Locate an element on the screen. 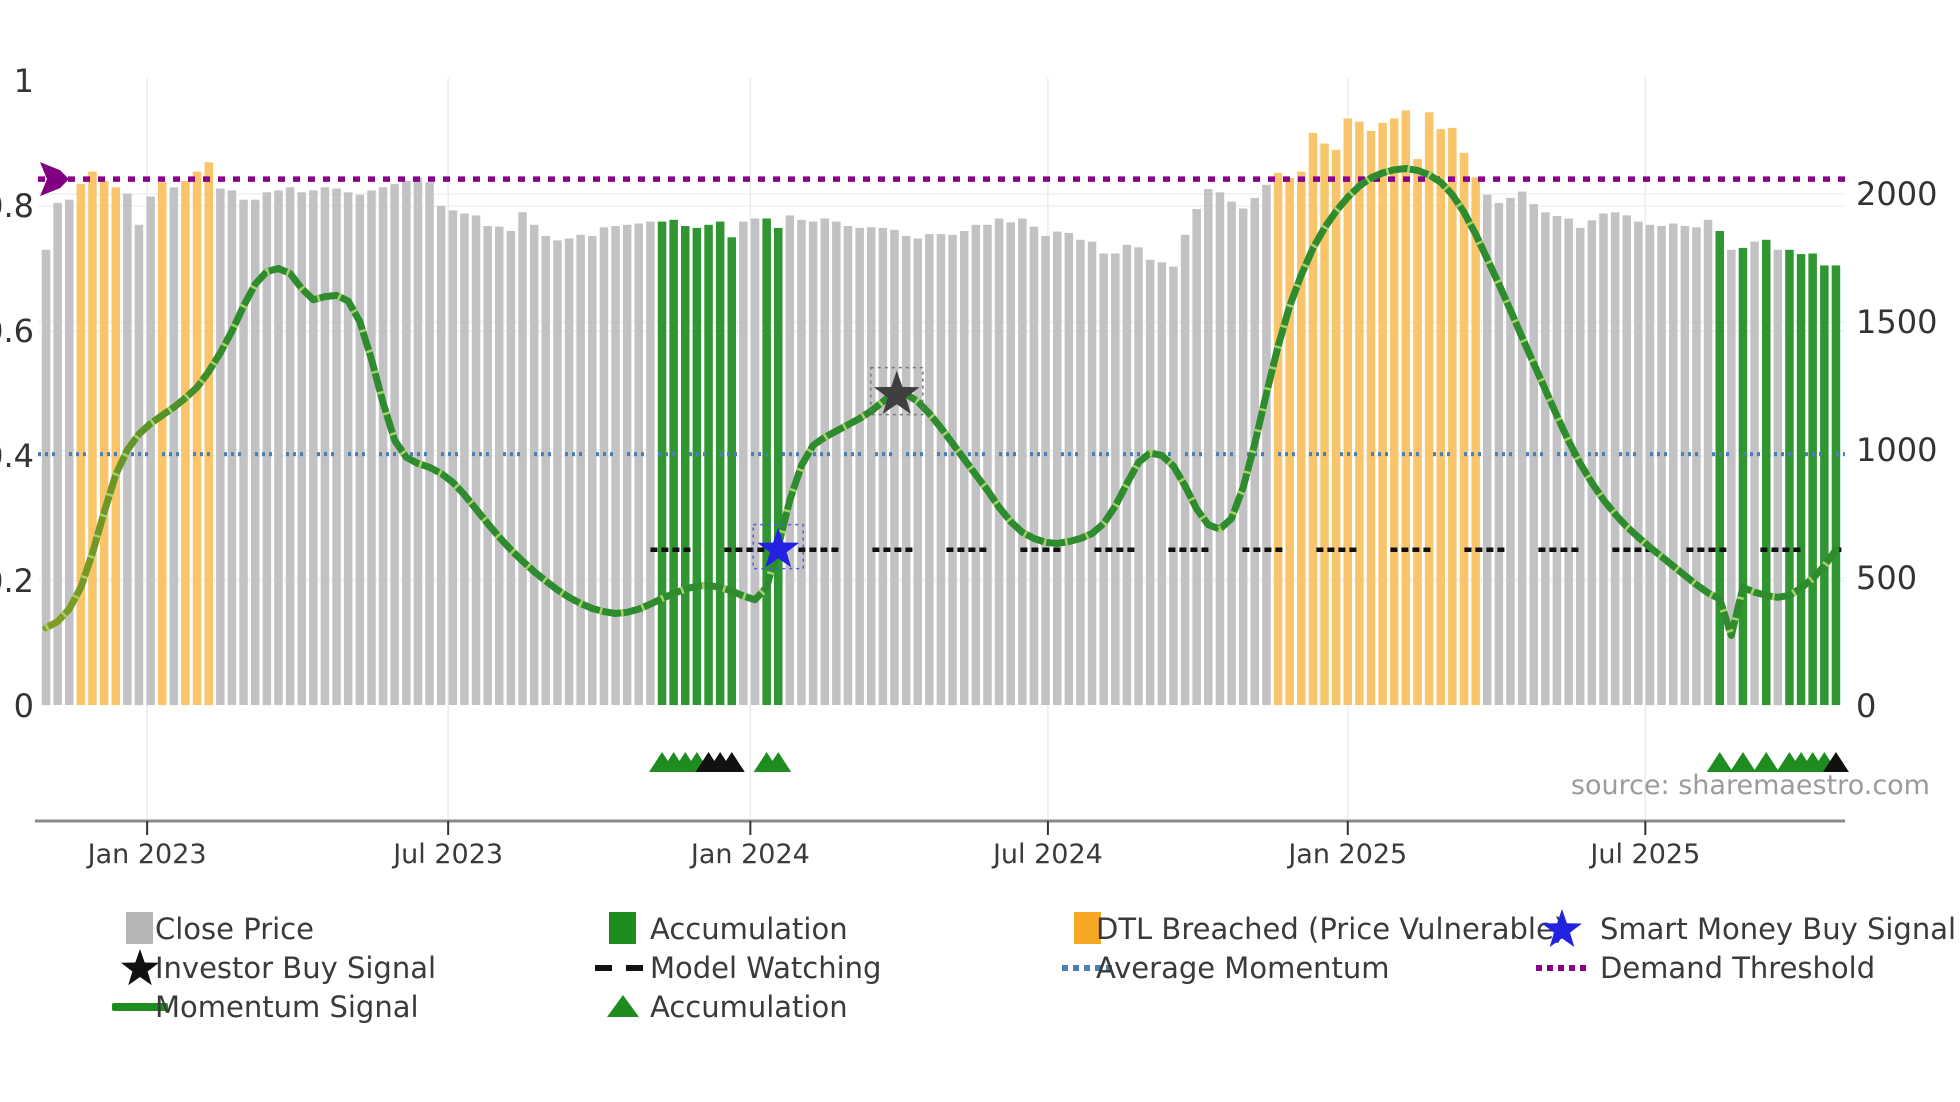 This screenshot has height=1102, width=1960. legend-swatch-square-orange is located at coordinates (1087, 928).